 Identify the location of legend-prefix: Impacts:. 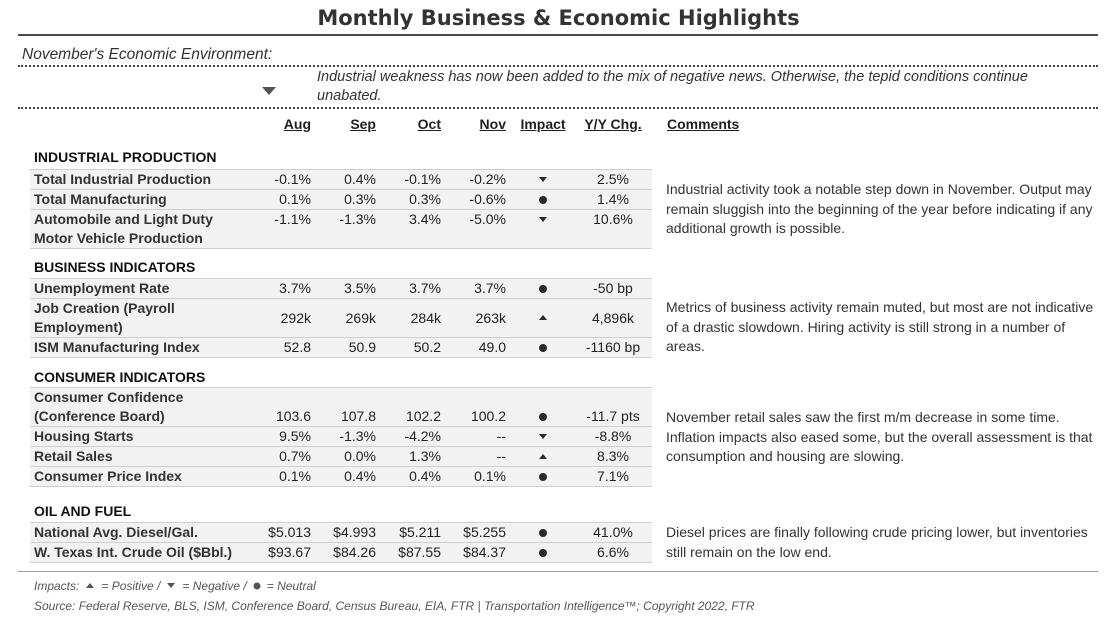
(57, 586).